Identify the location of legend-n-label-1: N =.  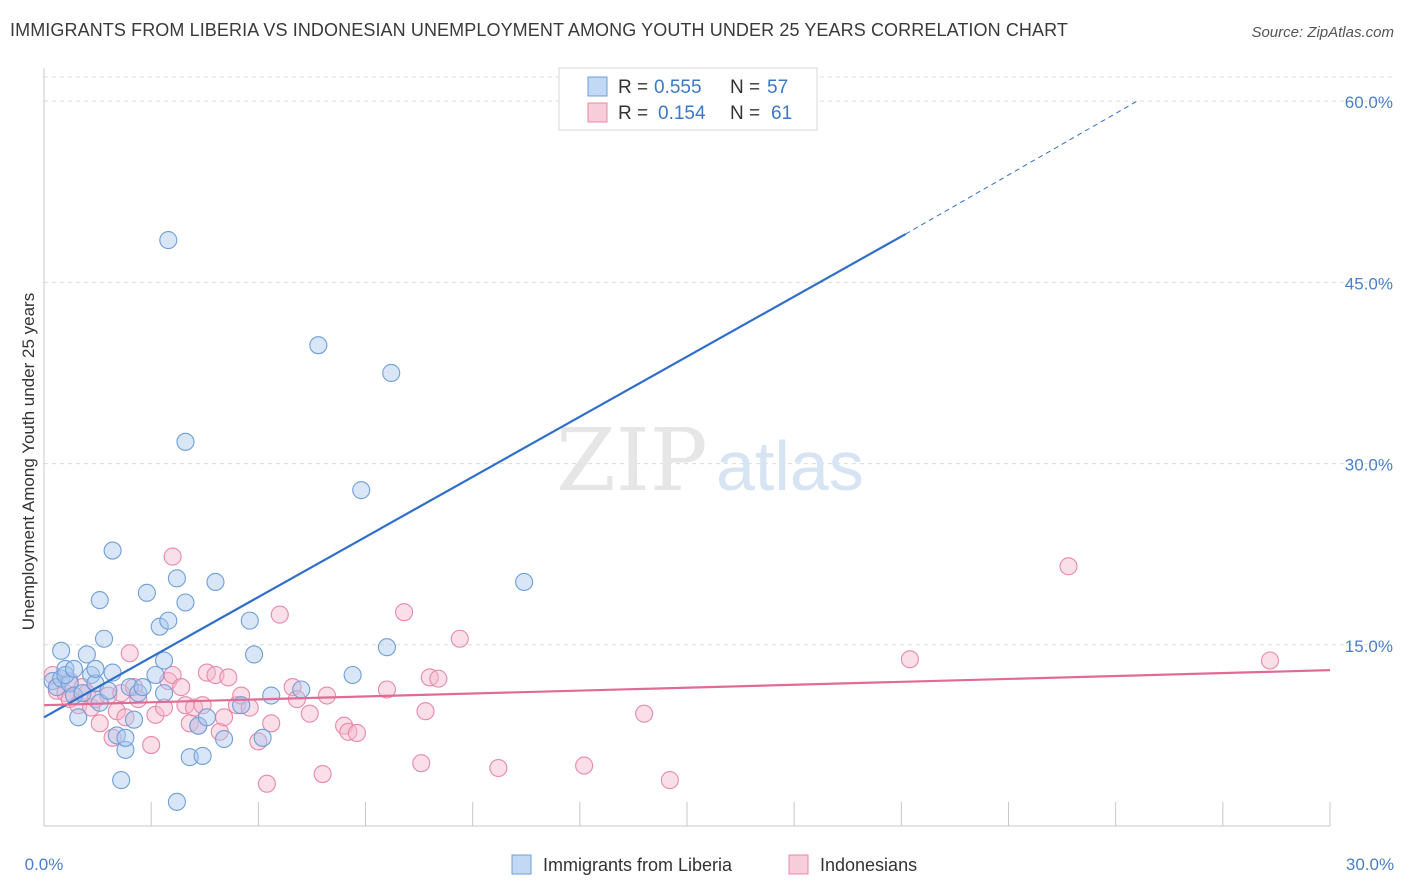
(745, 87).